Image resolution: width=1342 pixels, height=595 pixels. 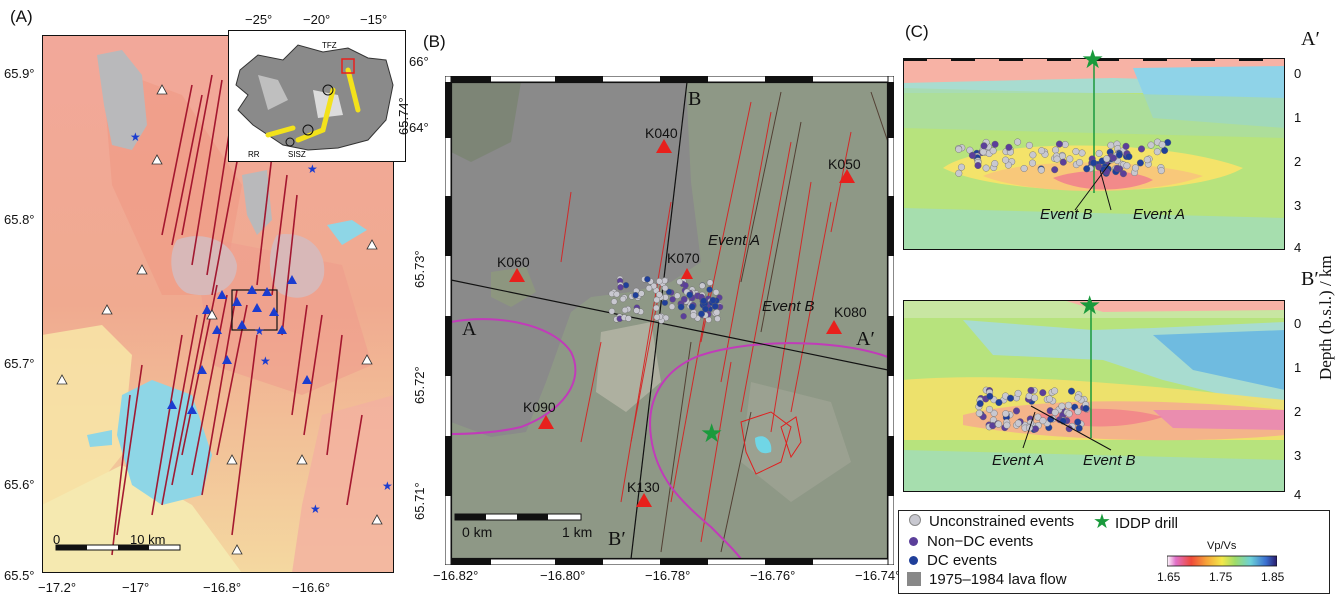 I want to click on panel-c-top-end-label: A′, so click(x=1310, y=39).